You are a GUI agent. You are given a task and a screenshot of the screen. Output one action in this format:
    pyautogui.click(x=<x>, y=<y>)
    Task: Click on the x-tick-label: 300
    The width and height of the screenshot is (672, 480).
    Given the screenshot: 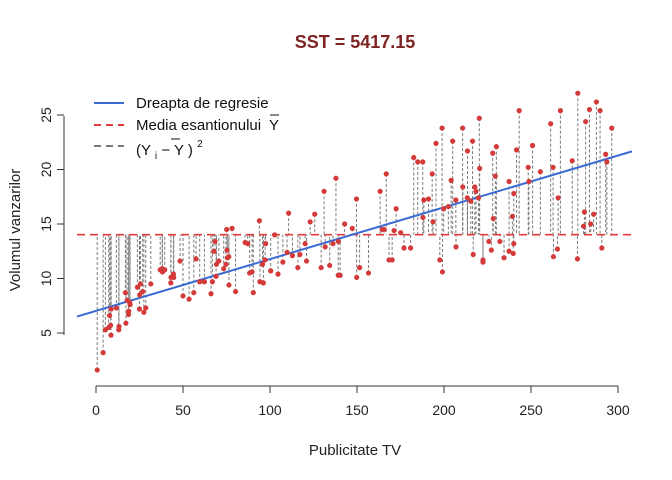 What is the action you would take?
    pyautogui.click(x=618, y=410)
    